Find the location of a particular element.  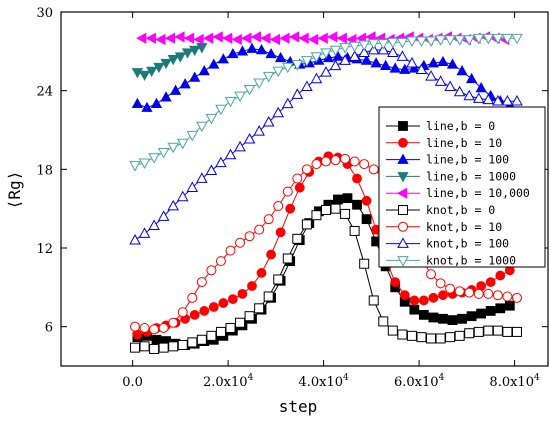

x-tick-label: 4.0x10⁴ is located at coordinates (323, 381).